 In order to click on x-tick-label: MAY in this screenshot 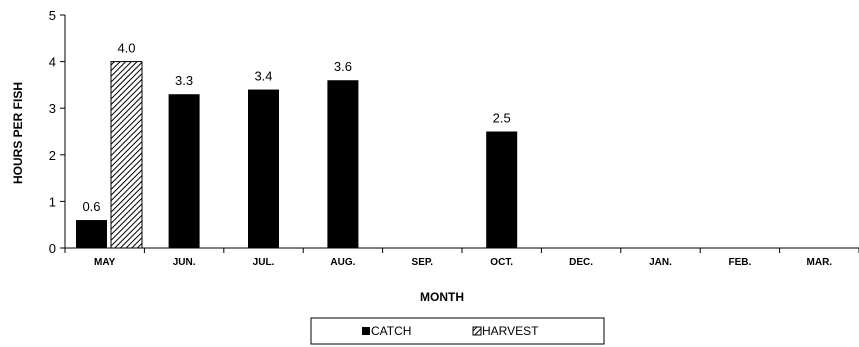, I will do `click(105, 262)`.